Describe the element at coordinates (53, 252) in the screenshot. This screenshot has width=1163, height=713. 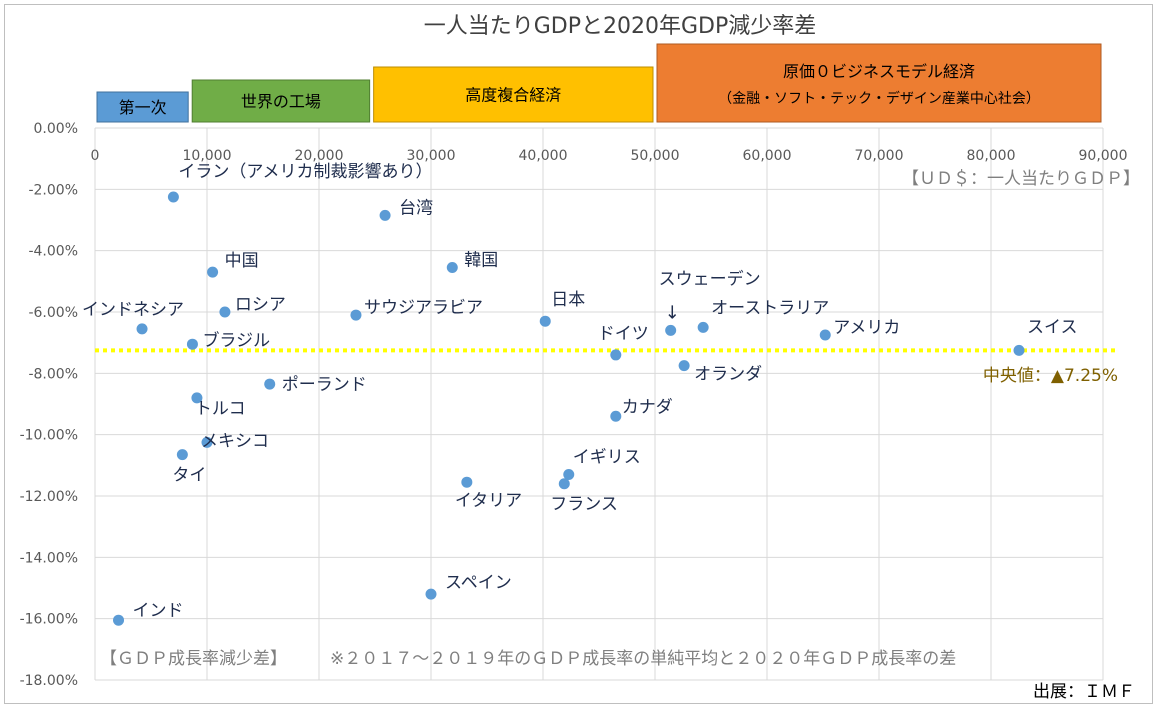
I see `y-tick-label: -4.00%` at that location.